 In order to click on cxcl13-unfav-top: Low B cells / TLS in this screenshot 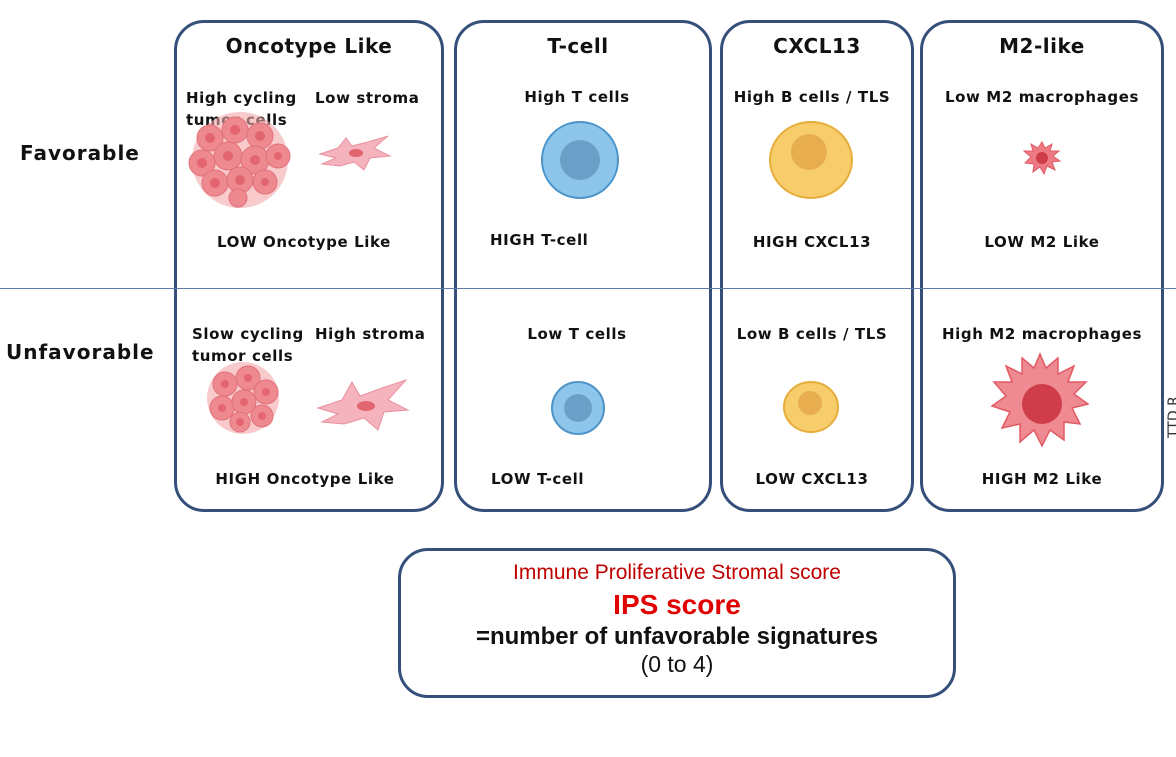, I will do `click(812, 334)`.